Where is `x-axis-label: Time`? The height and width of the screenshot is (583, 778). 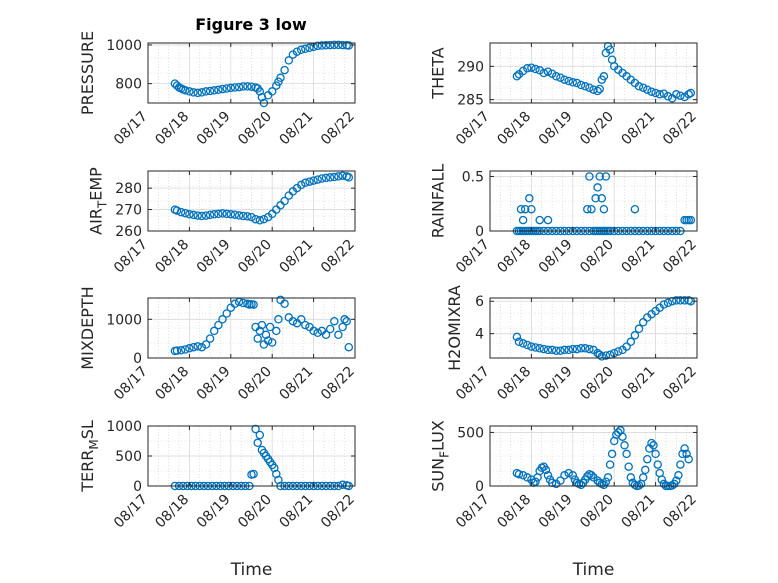
x-axis-label: Time is located at coordinates (593, 570).